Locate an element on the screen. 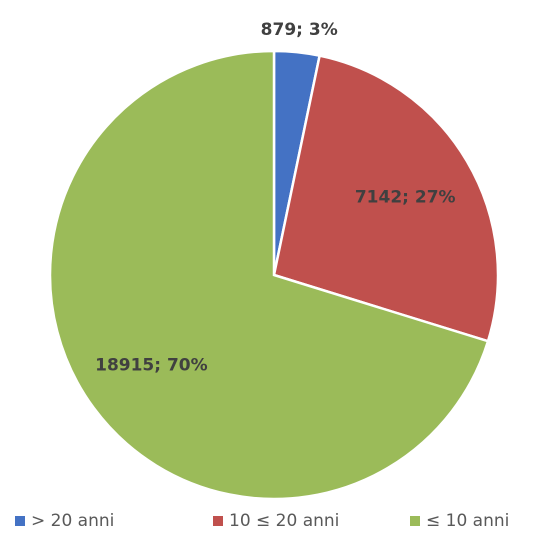  legend-label: ≤ 10 anni is located at coordinates (467, 521).